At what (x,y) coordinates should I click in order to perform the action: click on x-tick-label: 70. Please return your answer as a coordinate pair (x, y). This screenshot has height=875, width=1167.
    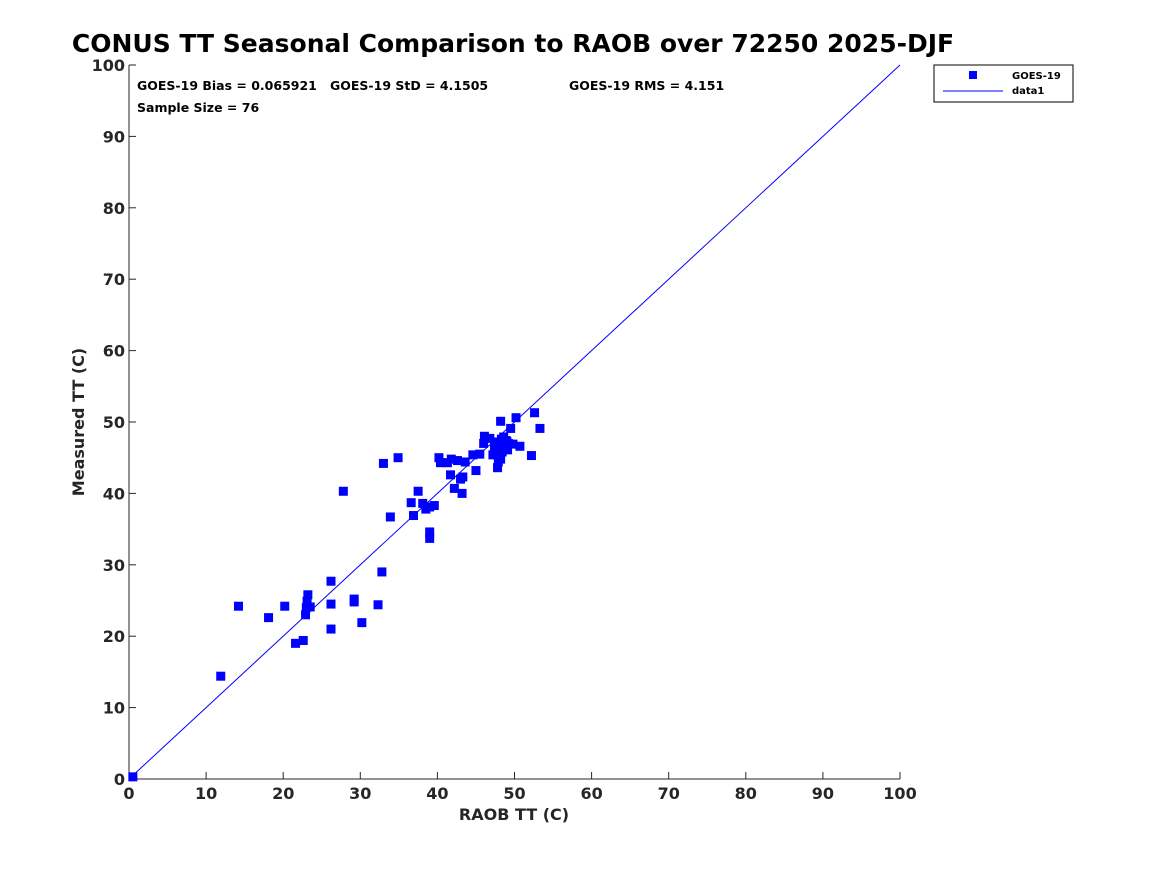
    Looking at the image, I should click on (669, 793).